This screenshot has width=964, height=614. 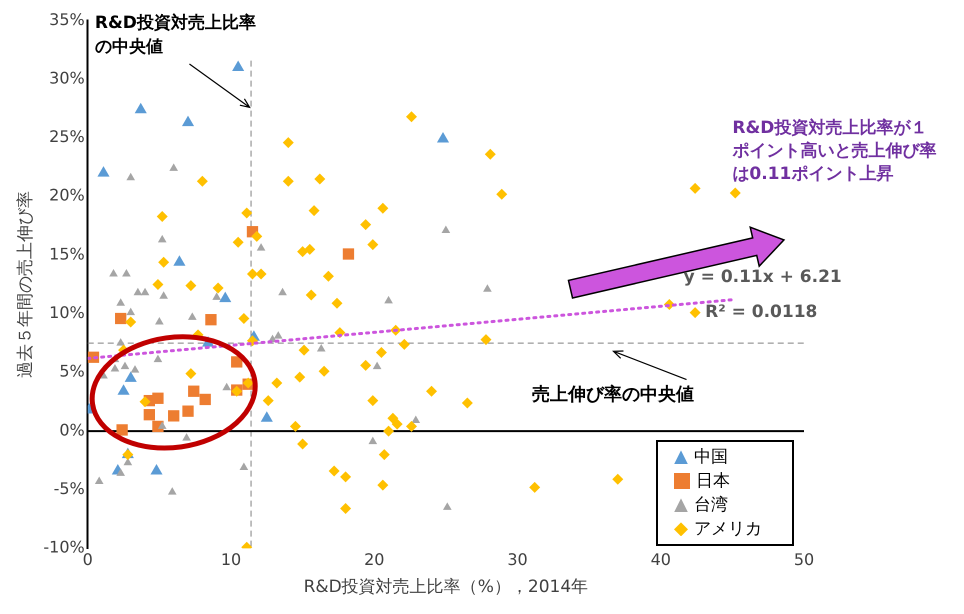 I want to click on ref-line-label: R&D投資対売上比率の中央値, so click(x=177, y=34).